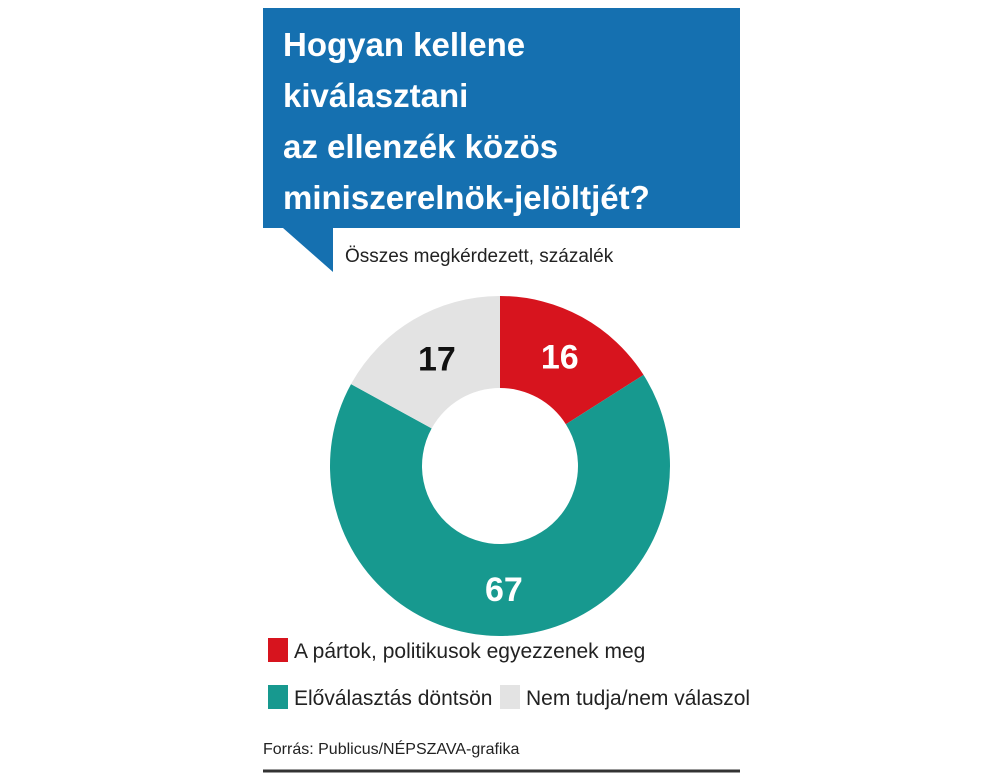 Image resolution: width=1000 pixels, height=780 pixels. What do you see at coordinates (479, 256) in the screenshot?
I see `subtitle: Összes megkérdezett, százalék` at bounding box center [479, 256].